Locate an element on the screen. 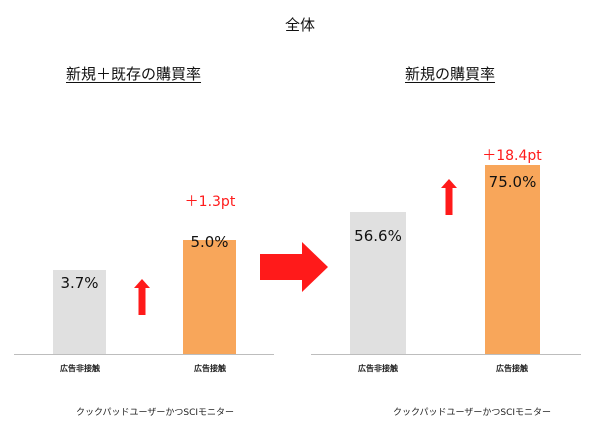 The height and width of the screenshot is (428, 600). left-chart-title: 新規＋既存の購買率 is located at coordinates (134, 74).